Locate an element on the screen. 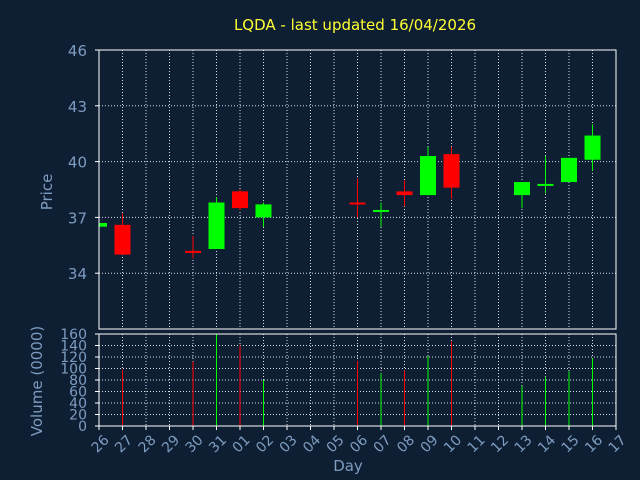 The image size is (640, 480). x-tick-label: 16 is located at coordinates (594, 444).